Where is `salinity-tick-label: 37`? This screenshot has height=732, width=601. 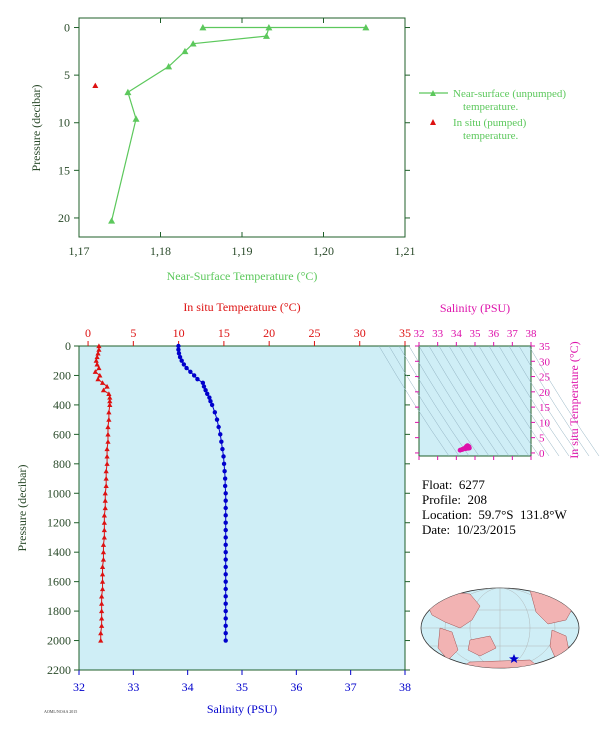
salinity-tick-label: 37 is located at coordinates (351, 687).